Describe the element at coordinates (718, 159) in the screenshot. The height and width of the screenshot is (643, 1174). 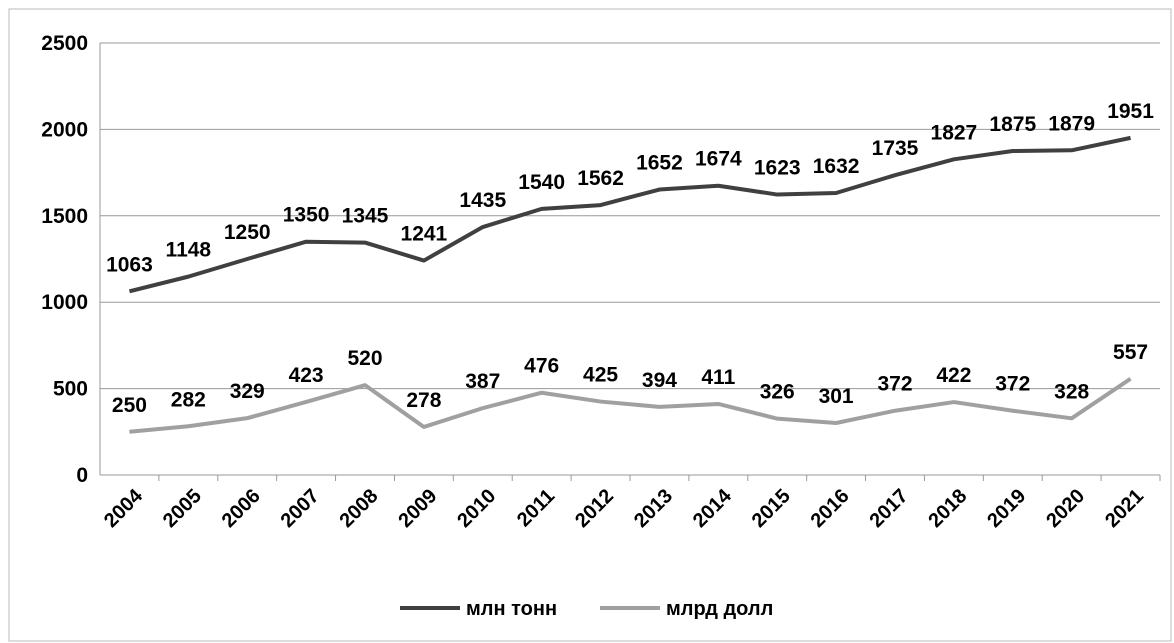
I see `data-label: 1674` at that location.